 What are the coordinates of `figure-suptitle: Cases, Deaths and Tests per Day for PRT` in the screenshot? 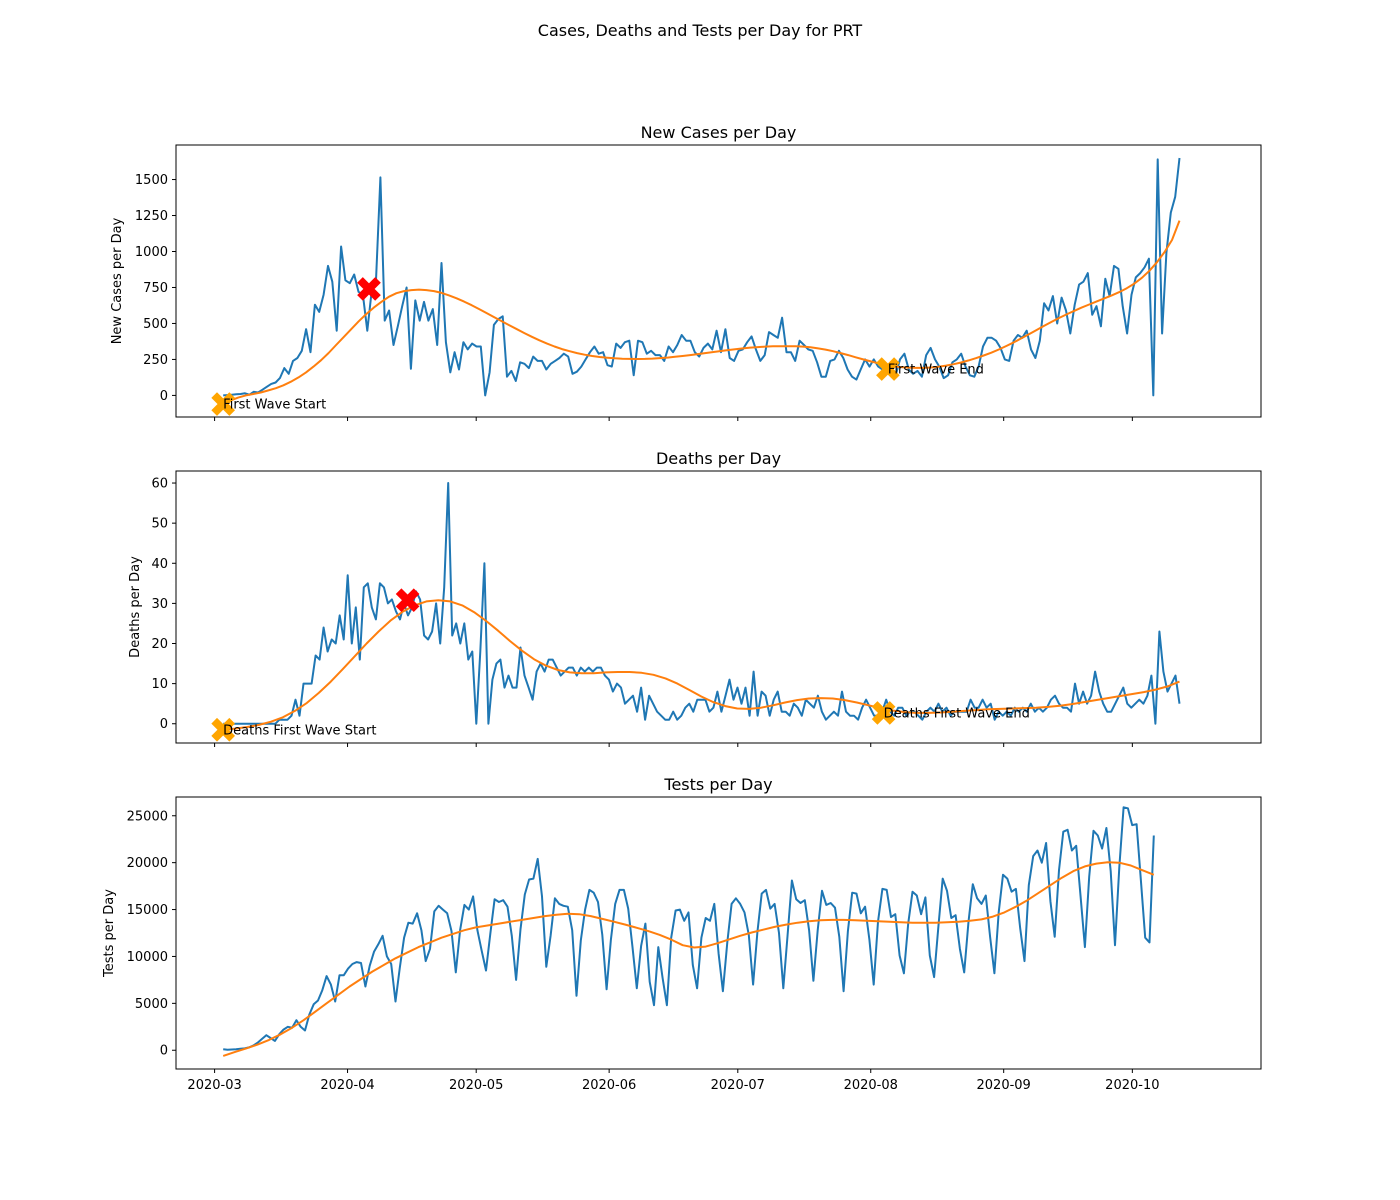 It's located at (700, 30).